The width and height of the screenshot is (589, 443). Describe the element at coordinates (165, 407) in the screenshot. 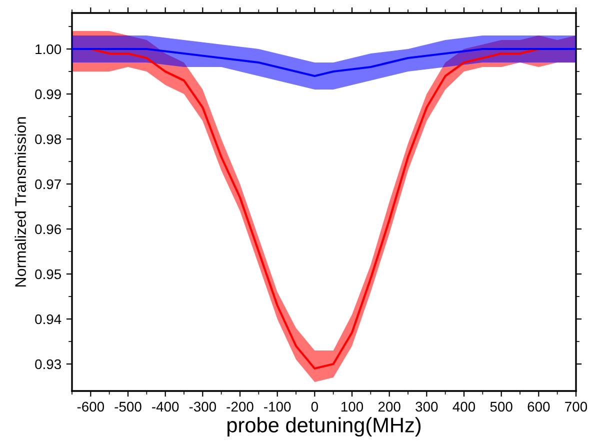

I see `x-tick-label: -400` at that location.